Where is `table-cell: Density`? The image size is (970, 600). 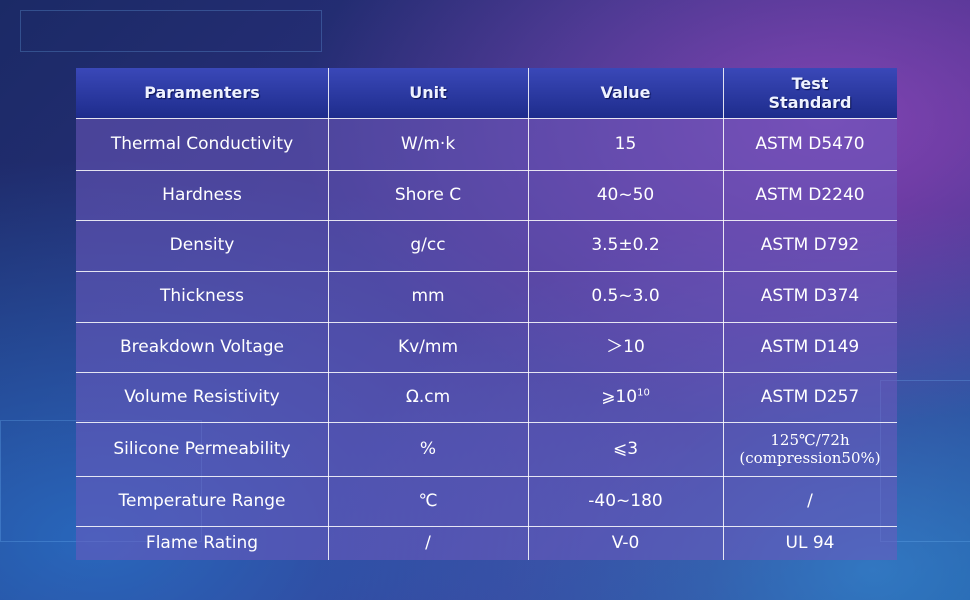 table-cell: Density is located at coordinates (202, 245).